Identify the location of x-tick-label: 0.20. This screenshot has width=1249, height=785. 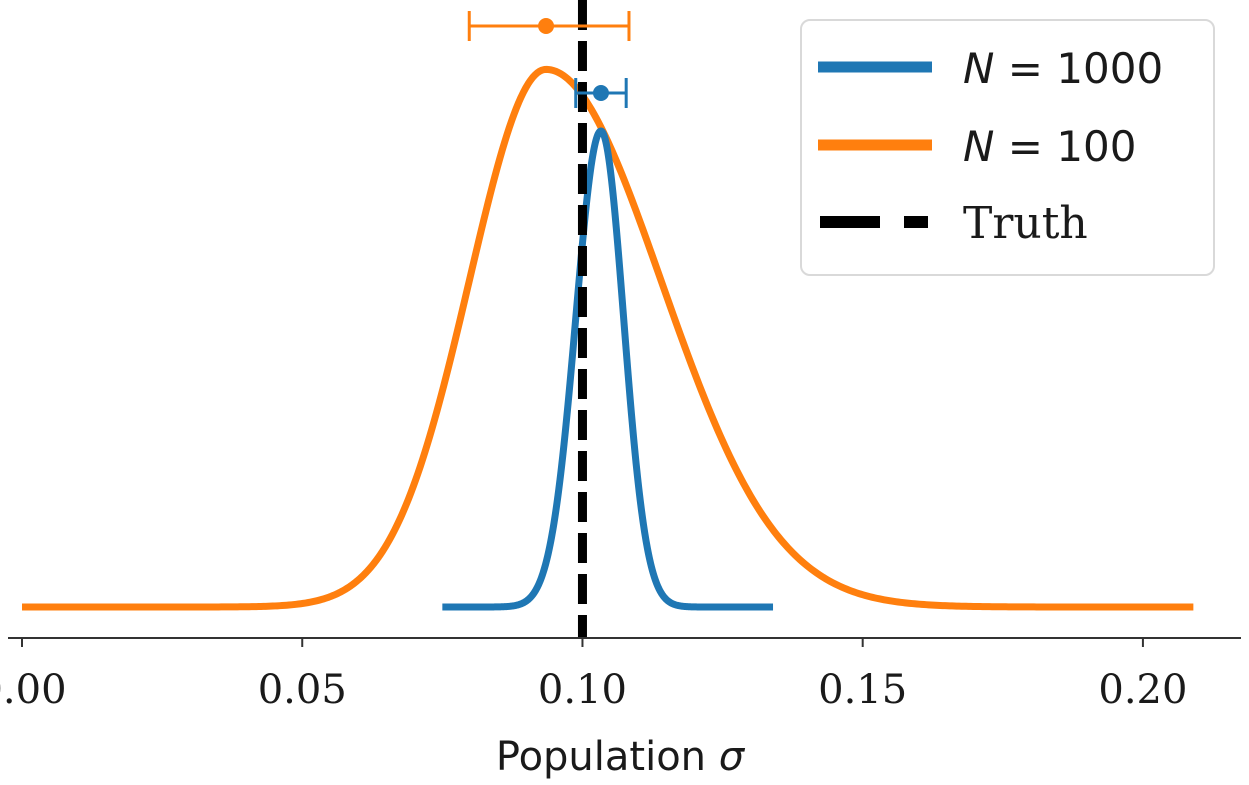
(1142, 690).